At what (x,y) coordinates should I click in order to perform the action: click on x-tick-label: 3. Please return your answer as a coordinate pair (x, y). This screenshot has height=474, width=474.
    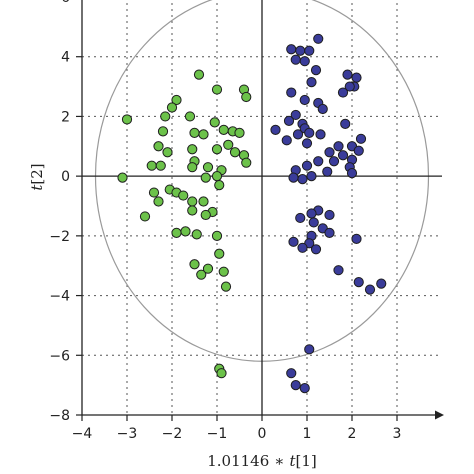
    Looking at the image, I should click on (397, 434).